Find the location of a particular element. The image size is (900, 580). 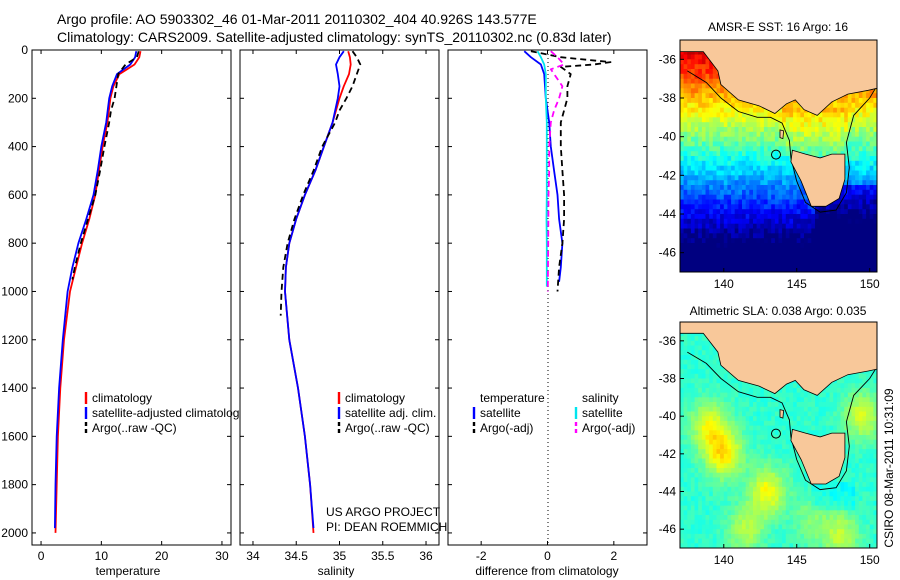

pi-annotation: PI: DEAN ROEMMICH is located at coordinates (386, 527).